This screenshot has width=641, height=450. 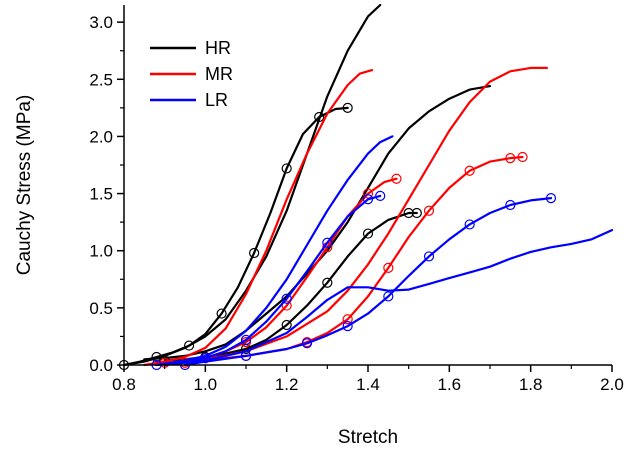 I want to click on x-tick-label: 1.4, so click(x=368, y=384).